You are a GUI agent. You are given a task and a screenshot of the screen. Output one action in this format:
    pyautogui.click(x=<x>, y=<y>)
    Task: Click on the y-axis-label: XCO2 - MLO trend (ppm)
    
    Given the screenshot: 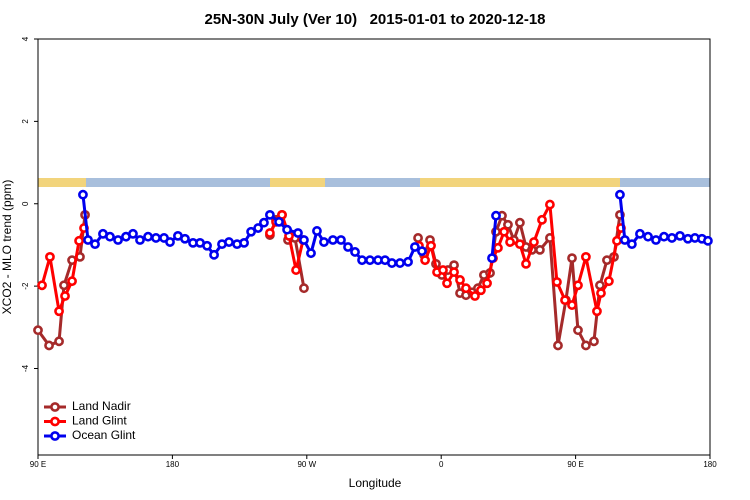 What is the action you would take?
    pyautogui.click(x=7, y=247)
    